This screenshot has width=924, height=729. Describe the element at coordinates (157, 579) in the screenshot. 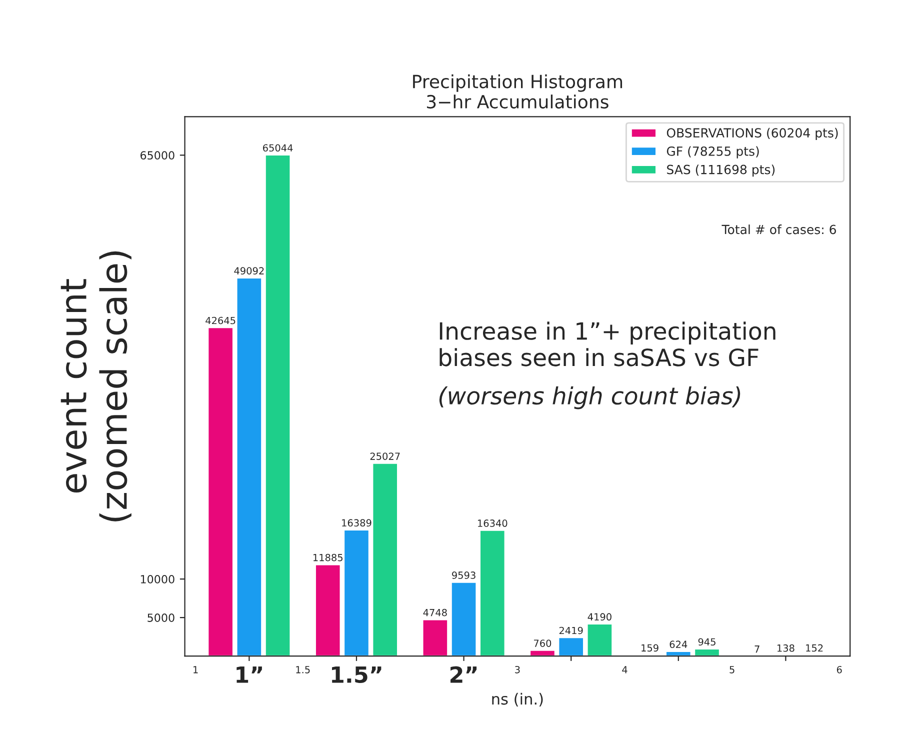

I see `y-tick-label: 10000` at that location.